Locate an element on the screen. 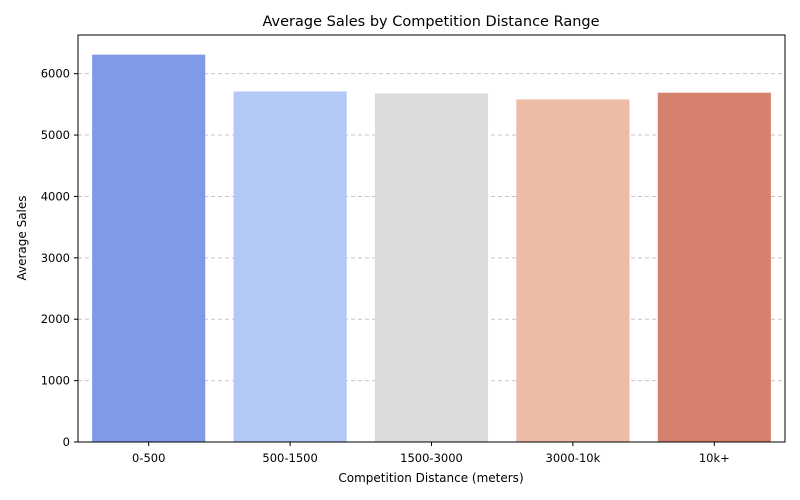 The width and height of the screenshot is (800, 500). x-tick-label: 1500-3000 is located at coordinates (431, 458).